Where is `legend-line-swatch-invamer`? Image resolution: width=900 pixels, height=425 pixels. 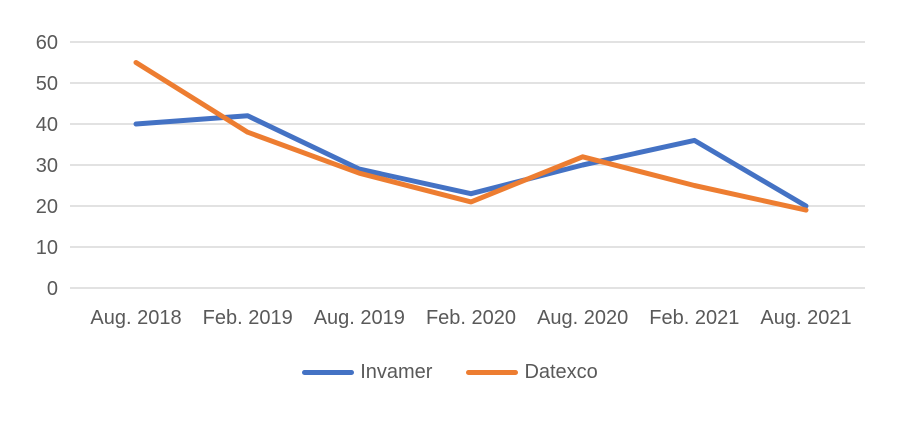 legend-line-swatch-invamer is located at coordinates (328, 372).